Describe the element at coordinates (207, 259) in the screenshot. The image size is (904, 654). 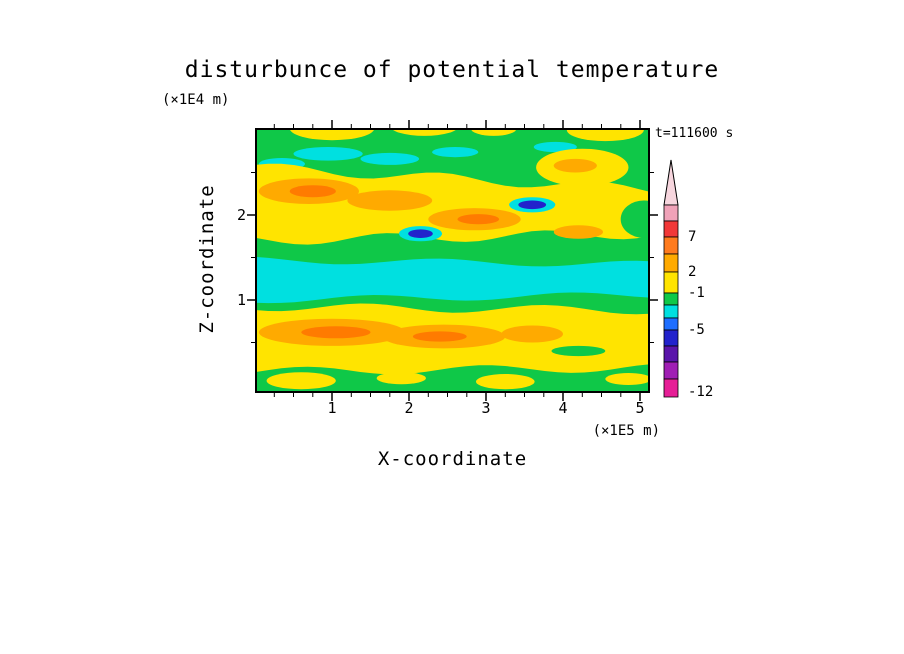
I see `y-axis-title: Z-coordinate` at that location.